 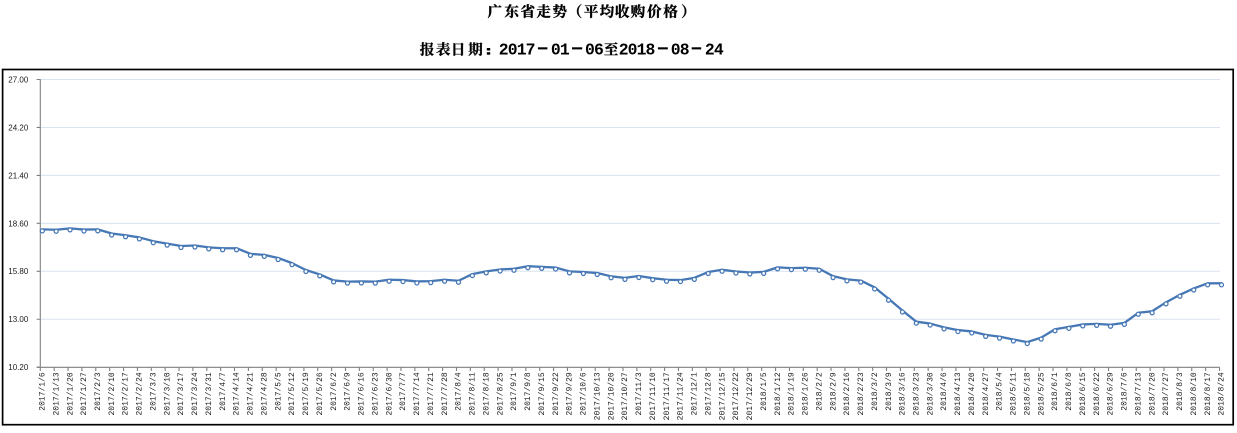 I want to click on svg-text: 2017/6/23, so click(x=375, y=393).